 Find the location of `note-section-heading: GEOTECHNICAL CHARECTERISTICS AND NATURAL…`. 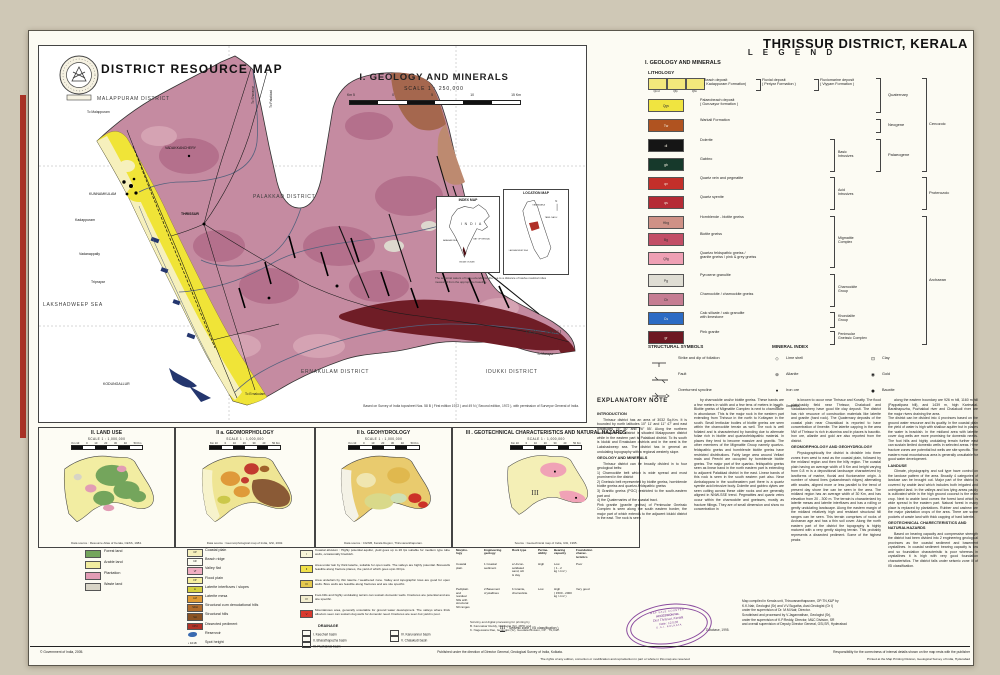

note-section-heading: GEOTECHNICAL CHARECTERISTICS AND NATURAL… is located at coordinates (927, 525).